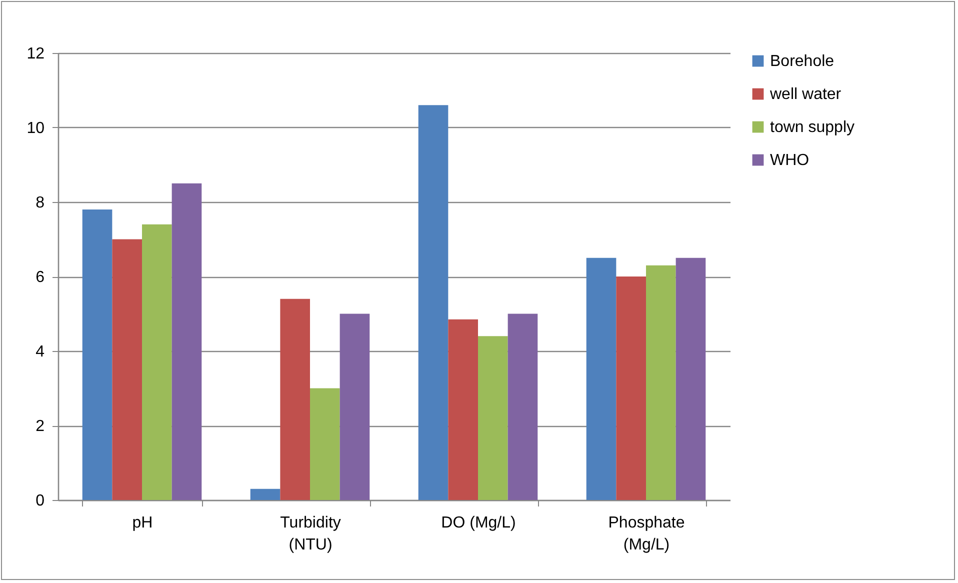  I want to click on y-tick-label: 6, so click(40, 277).